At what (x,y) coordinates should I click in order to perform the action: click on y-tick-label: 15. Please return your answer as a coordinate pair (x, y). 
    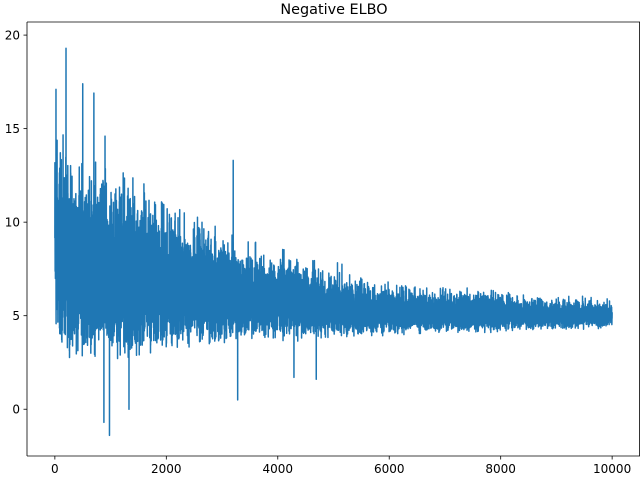
    Looking at the image, I should click on (12, 129).